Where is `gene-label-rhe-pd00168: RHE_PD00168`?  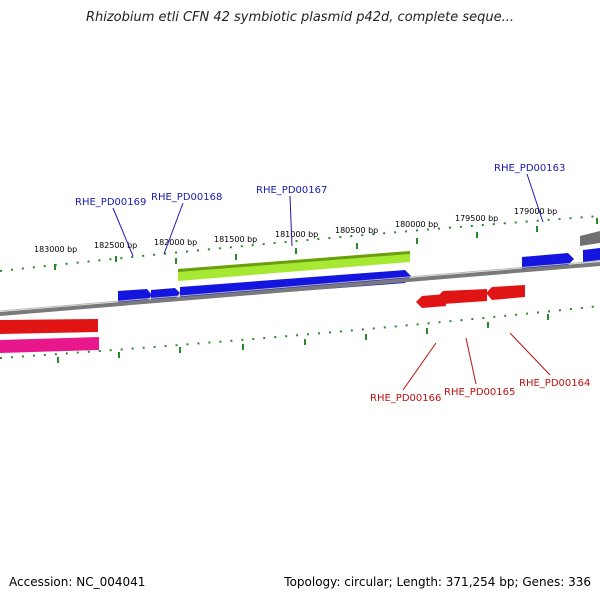
gene-label-rhe-pd00168: RHE_PD00168 is located at coordinates (186, 197).